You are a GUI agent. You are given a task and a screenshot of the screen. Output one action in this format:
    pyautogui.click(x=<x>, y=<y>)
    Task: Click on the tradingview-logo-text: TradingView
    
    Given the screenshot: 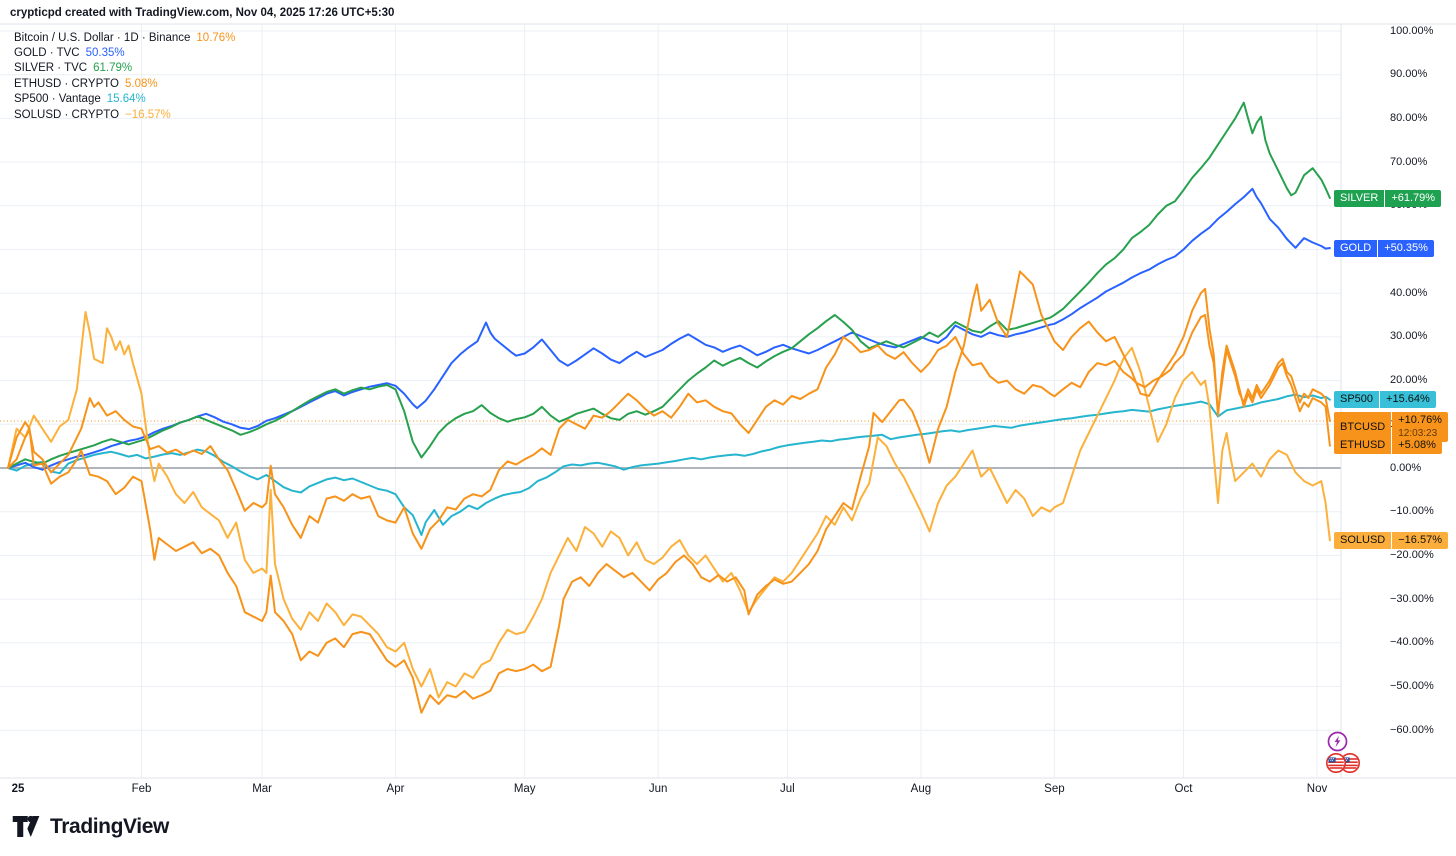 What is the action you would take?
    pyautogui.click(x=109, y=826)
    